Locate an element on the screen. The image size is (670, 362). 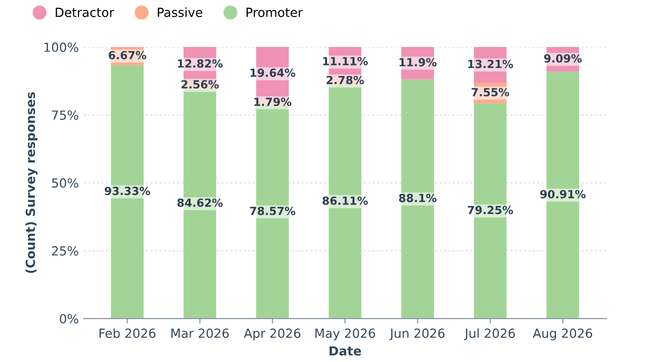
data-label: 1.79% is located at coordinates (273, 102).